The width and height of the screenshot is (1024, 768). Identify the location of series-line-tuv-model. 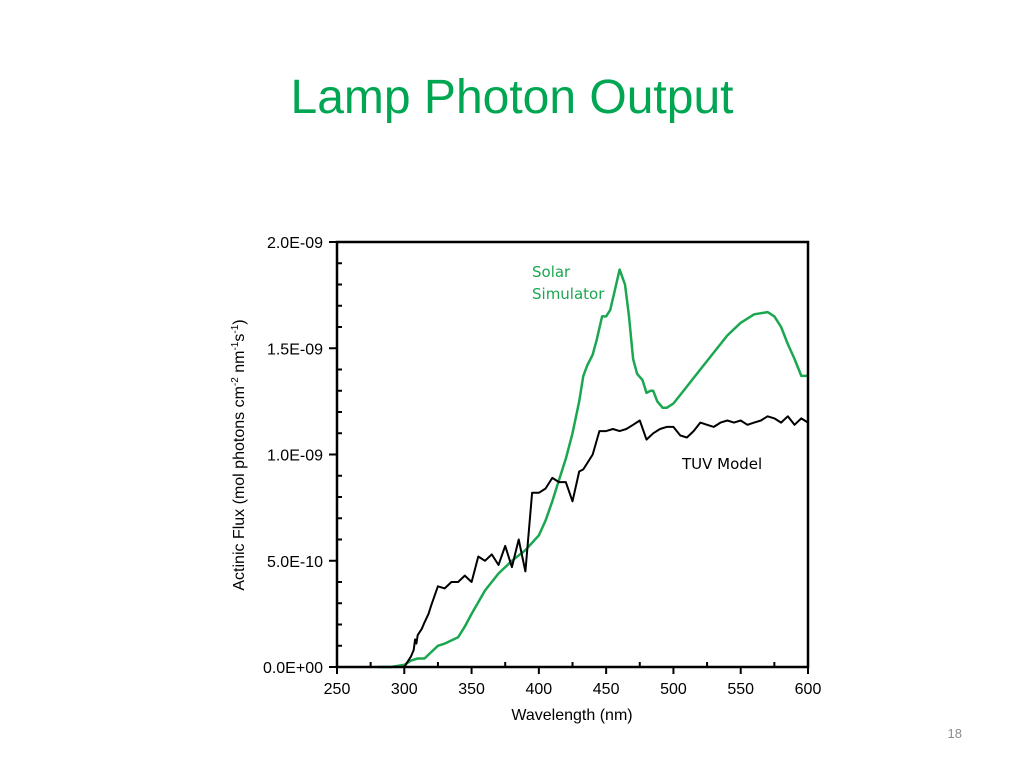
(606, 541).